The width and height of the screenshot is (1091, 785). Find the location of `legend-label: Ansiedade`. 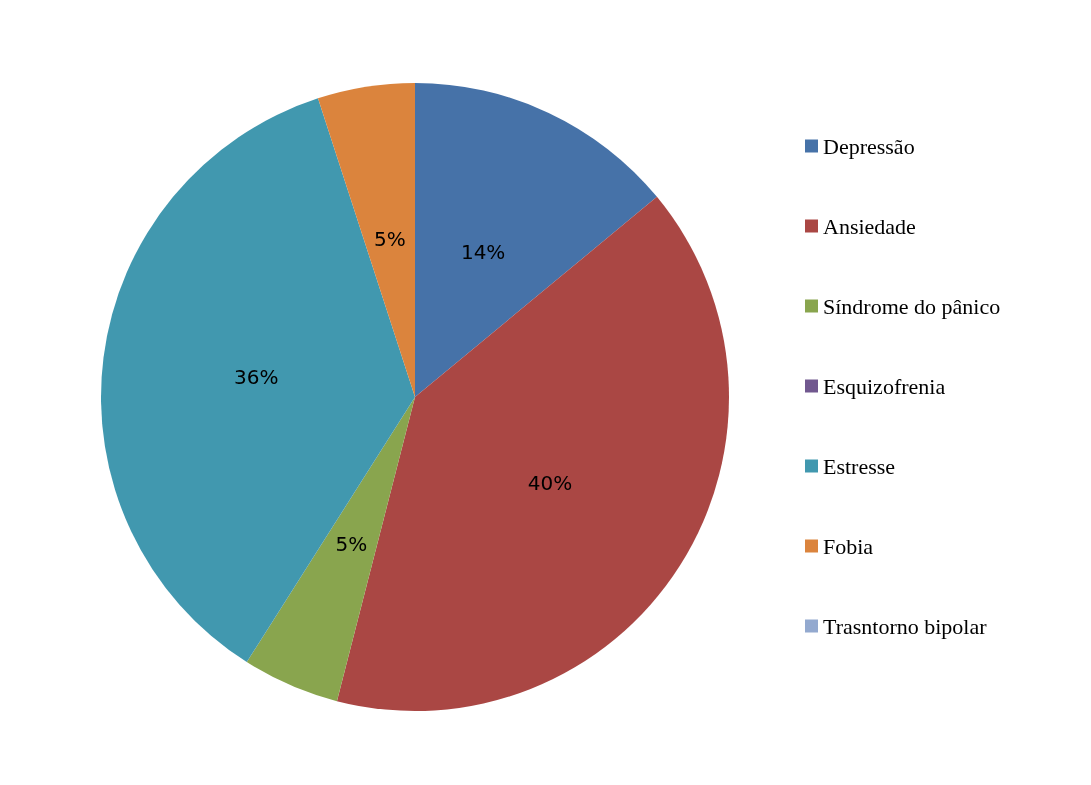

legend-label: Ansiedade is located at coordinates (869, 226).